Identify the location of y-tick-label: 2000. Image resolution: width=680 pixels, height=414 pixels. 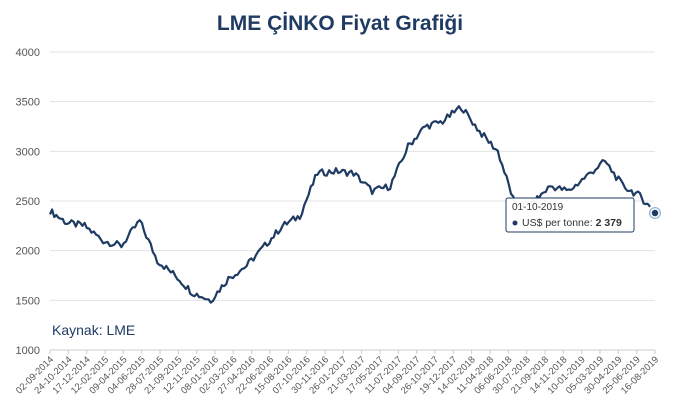
(28, 252).